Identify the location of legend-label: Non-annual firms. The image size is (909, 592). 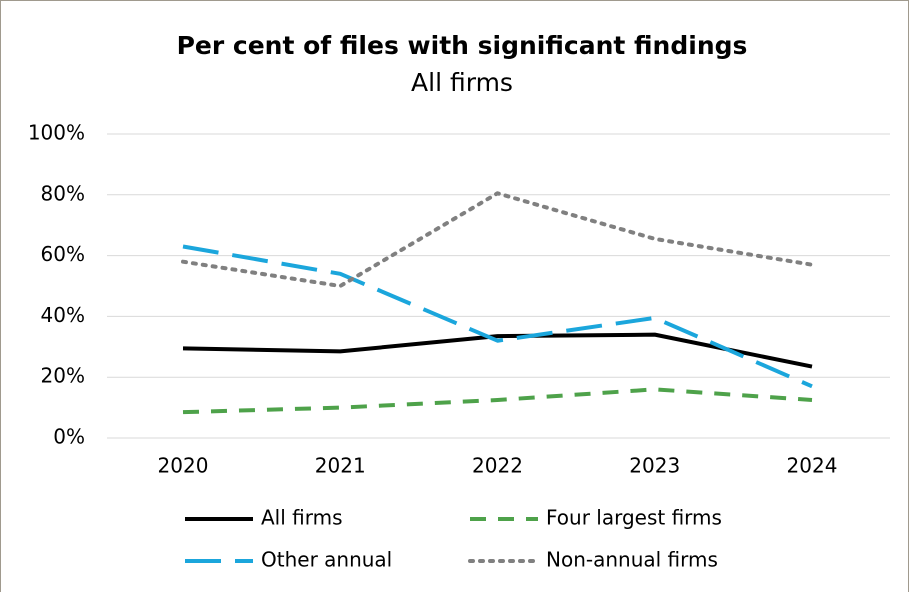
(632, 560).